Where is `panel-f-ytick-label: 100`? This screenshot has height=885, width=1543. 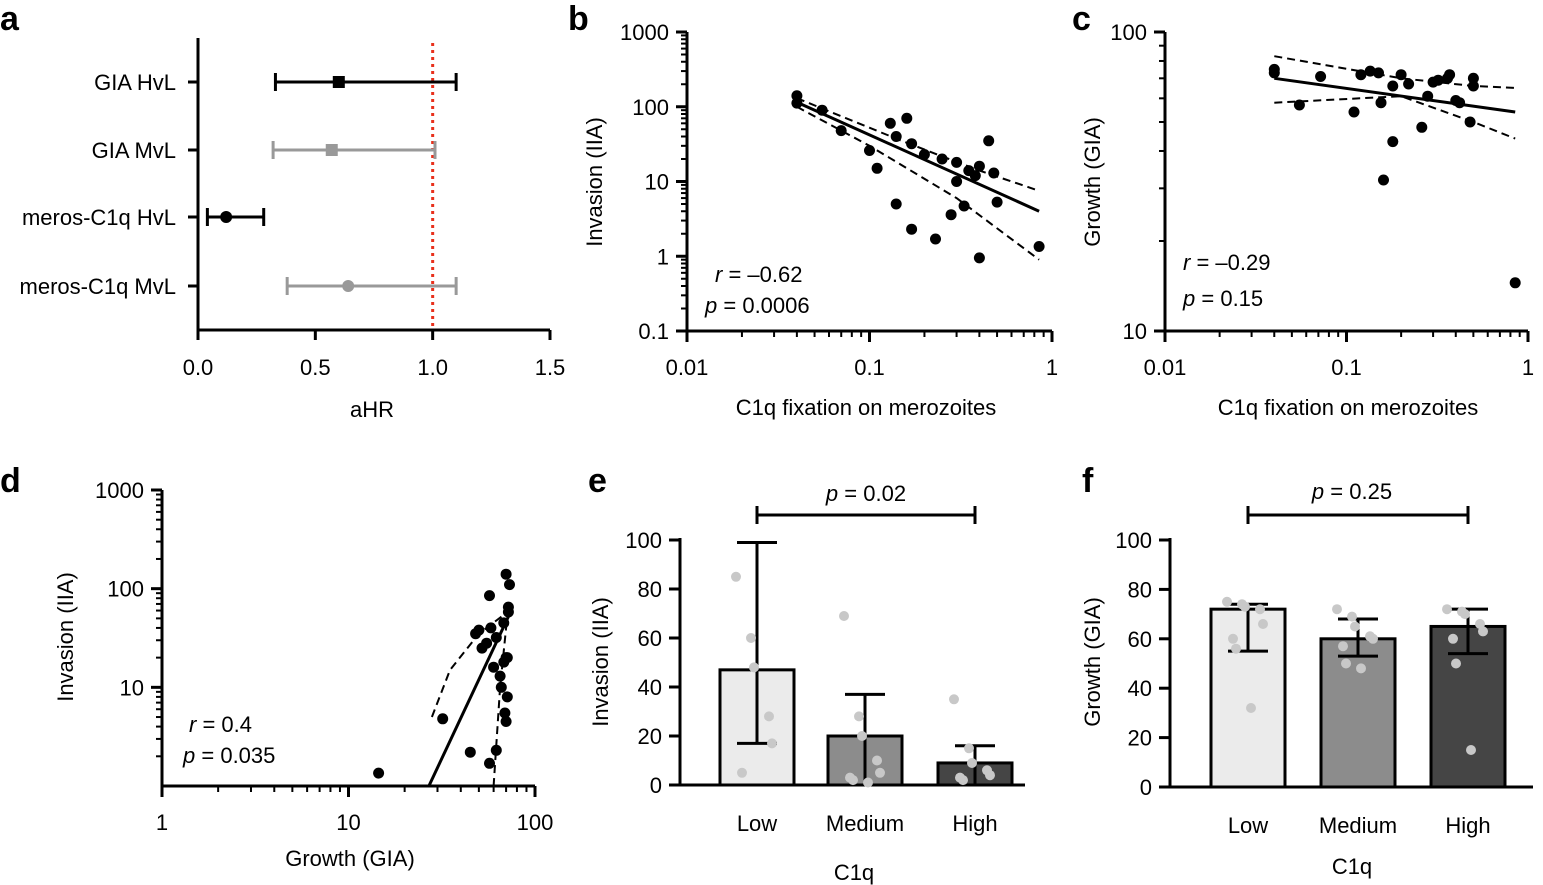
panel-f-ytick-label: 100 is located at coordinates (1133, 540).